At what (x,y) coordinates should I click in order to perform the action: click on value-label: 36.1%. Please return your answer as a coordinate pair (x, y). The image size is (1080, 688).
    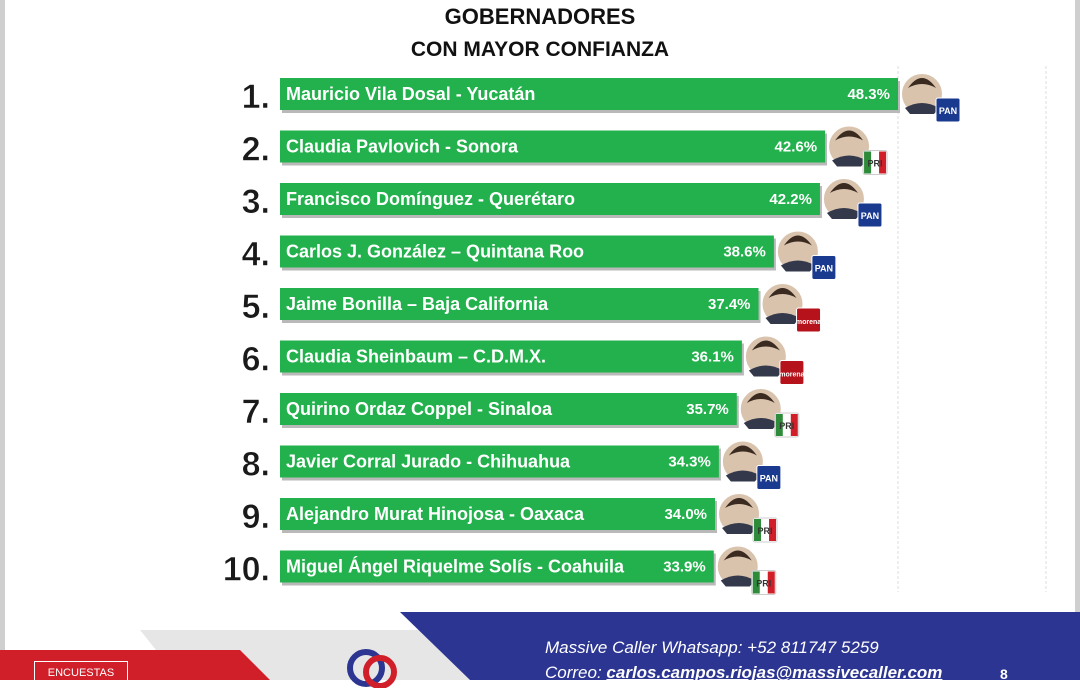
    Looking at the image, I should click on (712, 357).